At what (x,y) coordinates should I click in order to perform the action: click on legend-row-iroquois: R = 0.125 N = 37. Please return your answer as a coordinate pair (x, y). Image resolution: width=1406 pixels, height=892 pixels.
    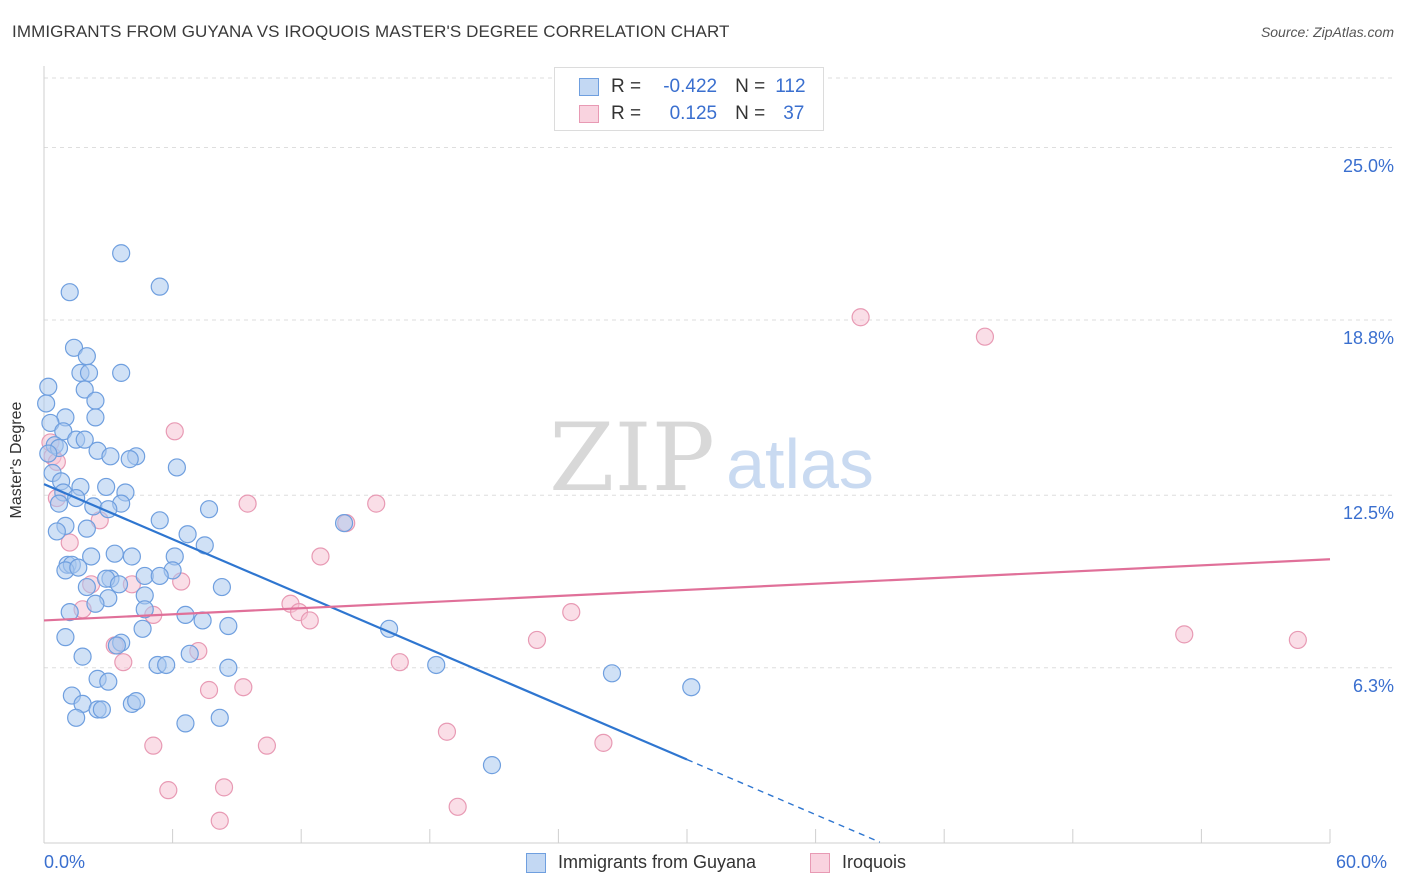
    Looking at the image, I should click on (691, 114).